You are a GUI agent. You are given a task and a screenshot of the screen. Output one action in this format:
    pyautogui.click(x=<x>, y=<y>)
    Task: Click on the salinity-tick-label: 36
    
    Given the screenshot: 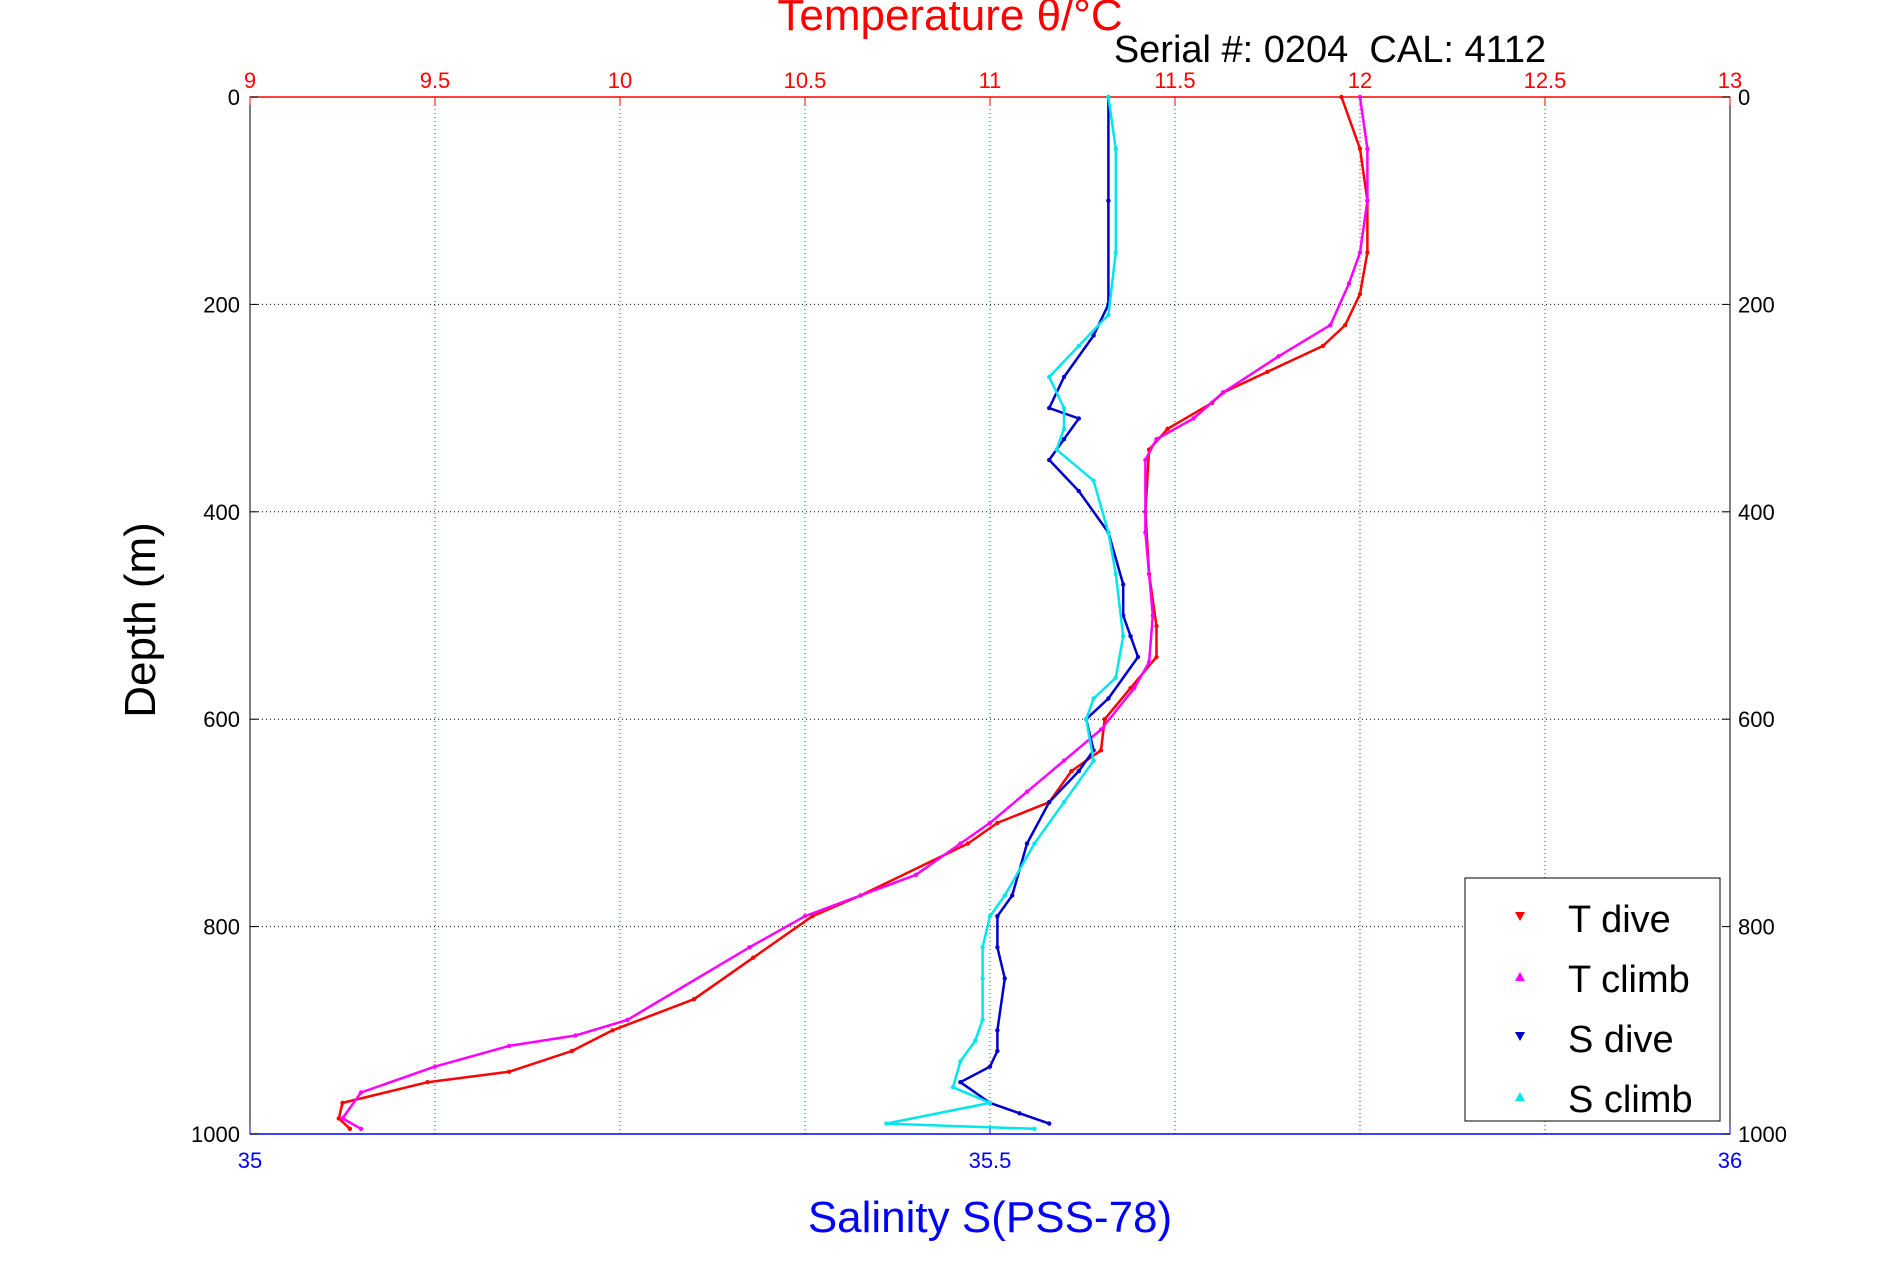 What is the action you would take?
    pyautogui.click(x=1730, y=1160)
    